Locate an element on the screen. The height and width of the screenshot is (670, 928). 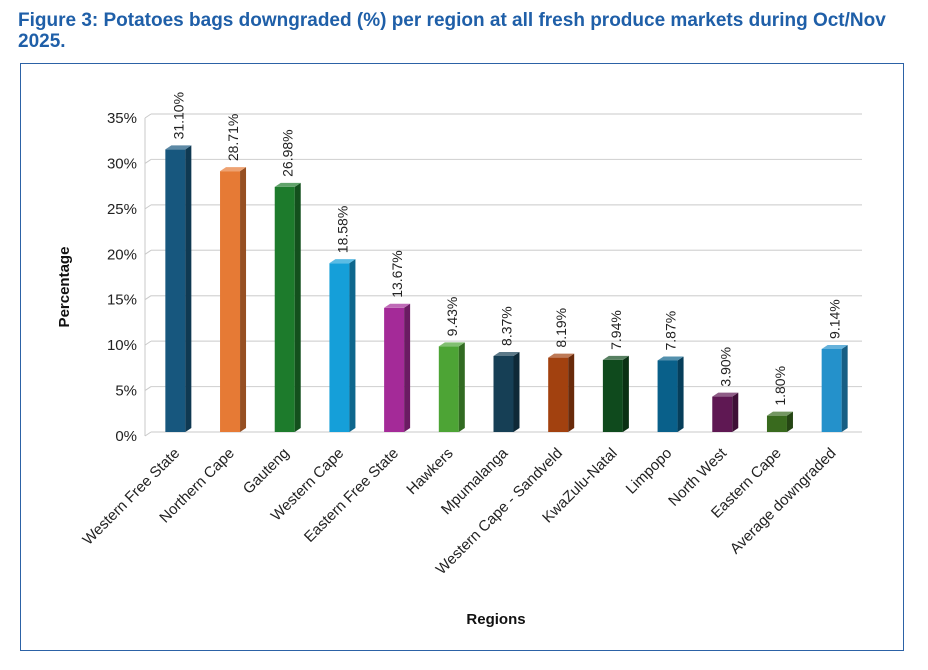
data-label: 31.10% is located at coordinates (178, 115).